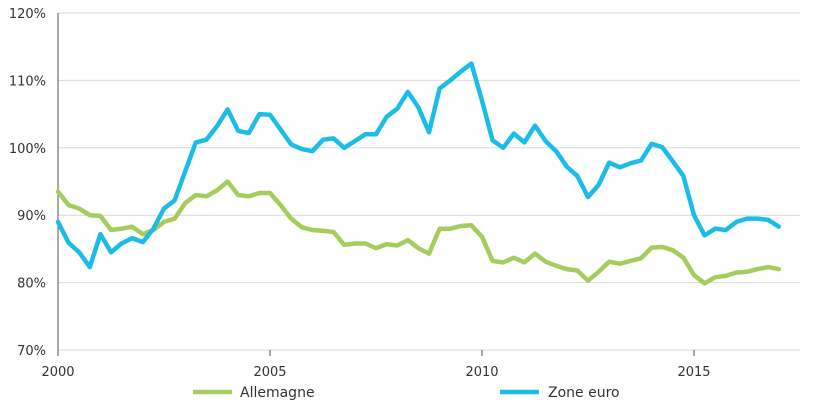 This screenshot has height=415, width=828. I want to click on legend-label: Allemagne, so click(277, 393).